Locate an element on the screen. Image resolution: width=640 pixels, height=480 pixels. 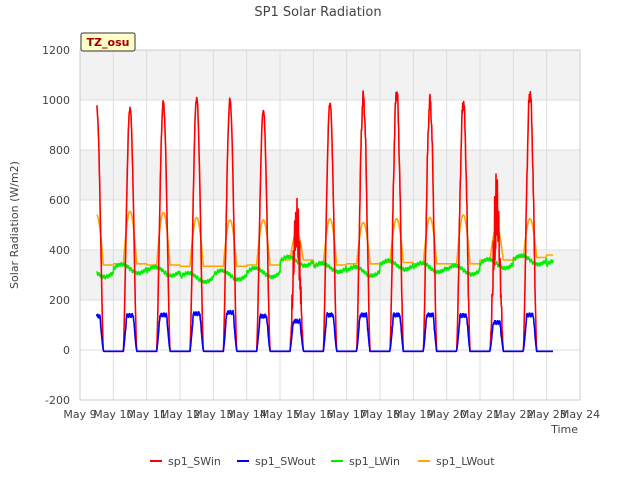
badge: TZ_osu is located at coordinates (108, 42).